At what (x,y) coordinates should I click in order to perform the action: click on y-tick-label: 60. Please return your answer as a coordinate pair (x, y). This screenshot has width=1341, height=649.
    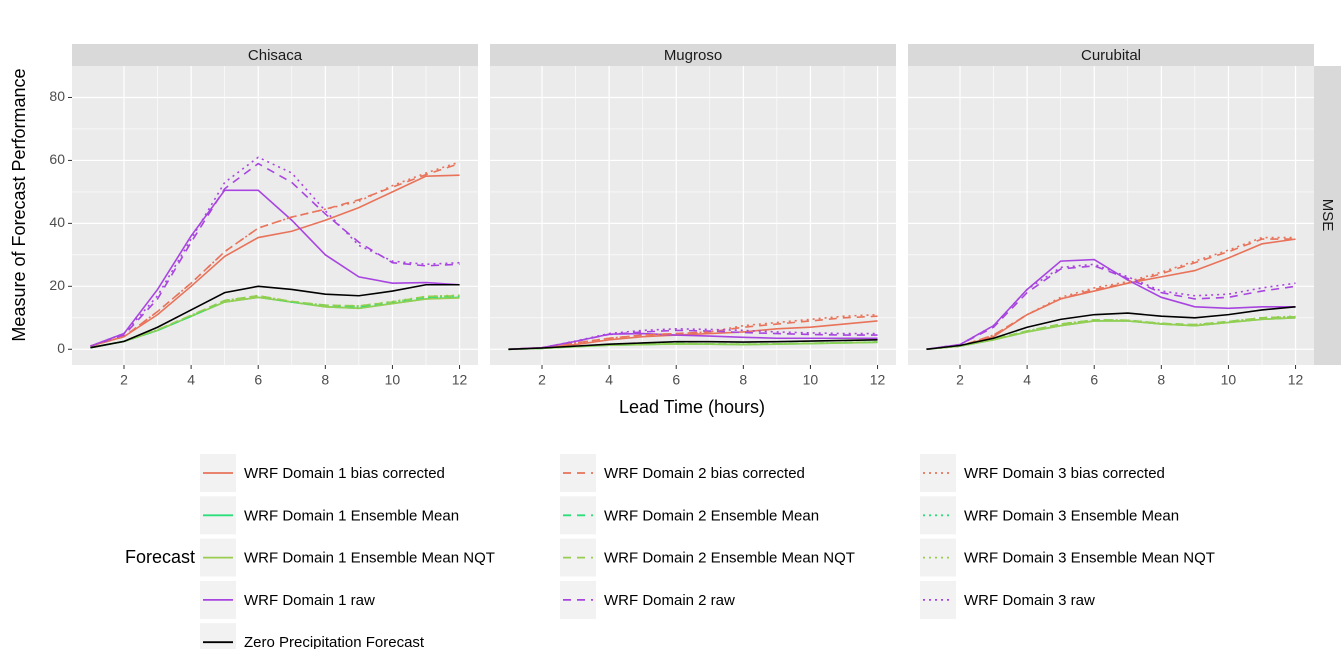
    Looking at the image, I should click on (57, 159).